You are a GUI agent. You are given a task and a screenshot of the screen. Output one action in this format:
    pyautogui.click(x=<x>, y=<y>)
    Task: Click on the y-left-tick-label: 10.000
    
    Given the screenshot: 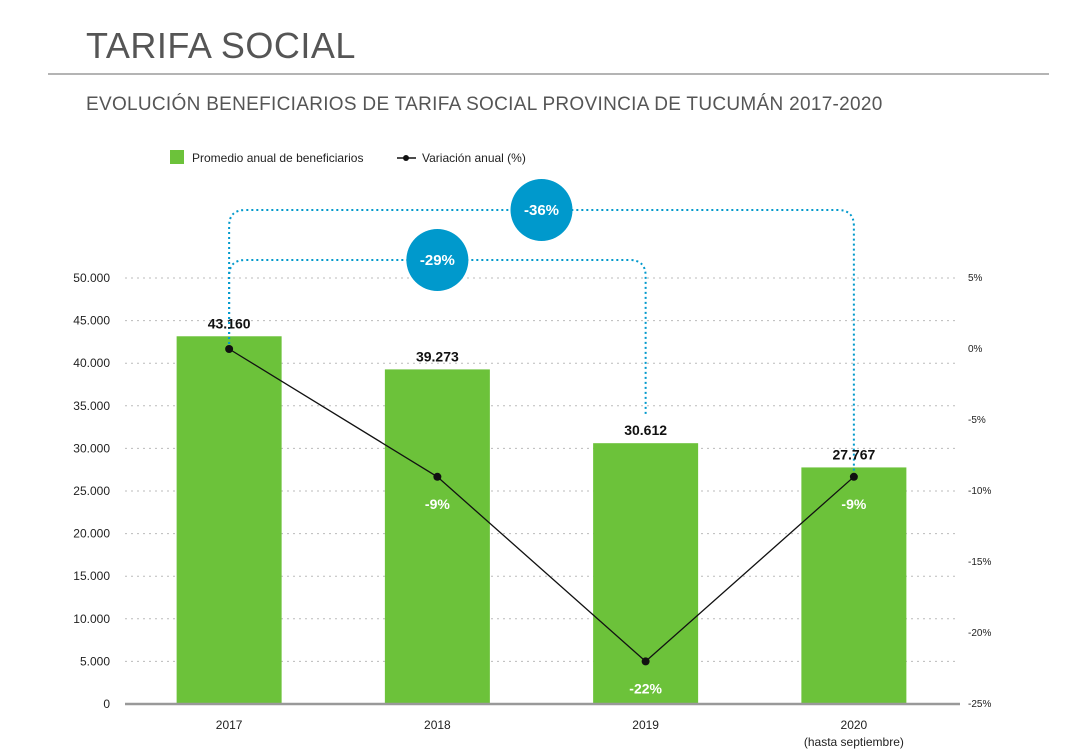 What is the action you would take?
    pyautogui.click(x=91, y=619)
    